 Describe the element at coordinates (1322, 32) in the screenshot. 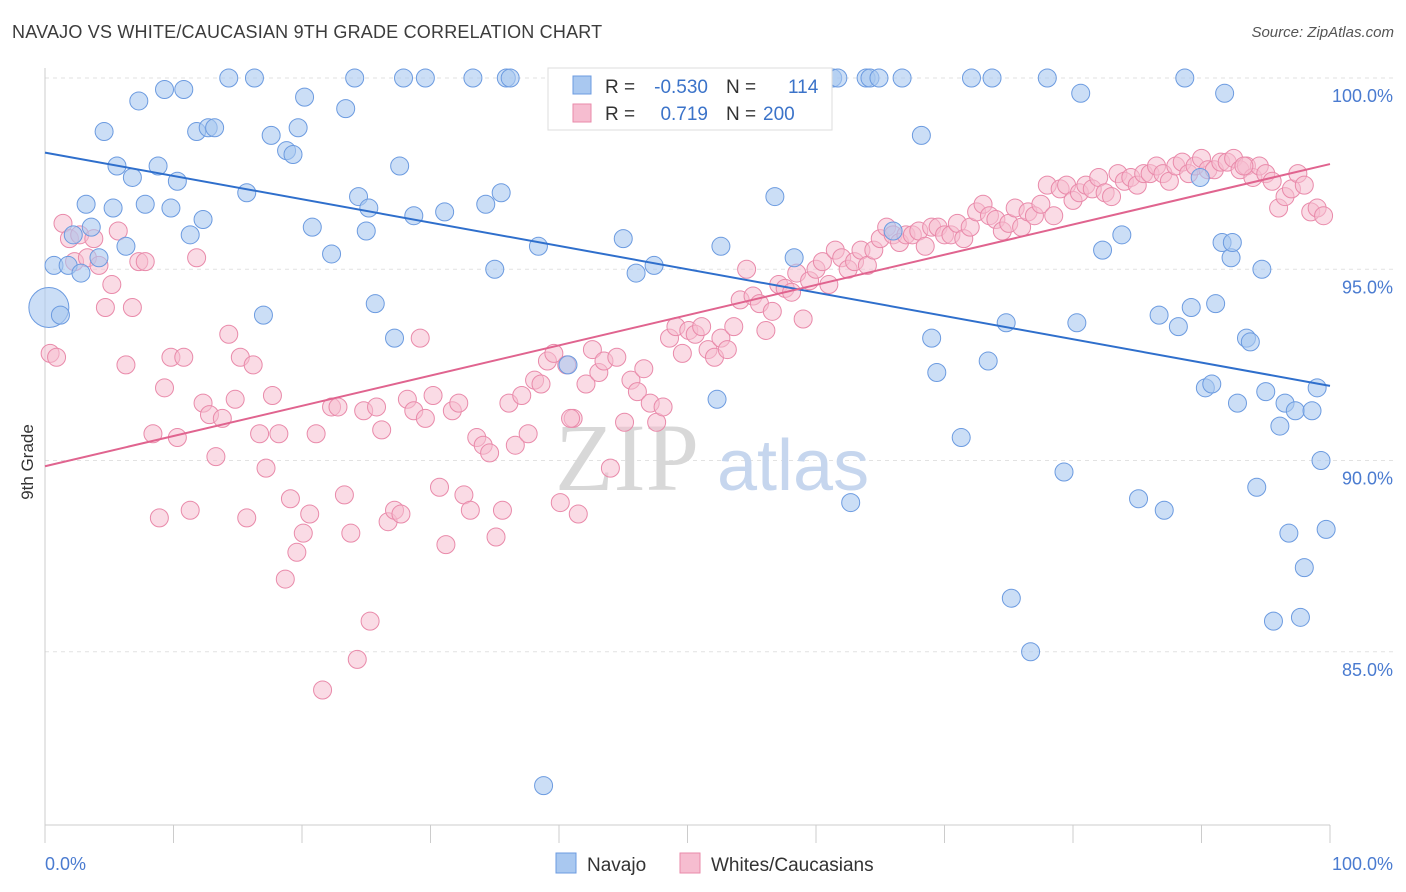

I see `source-credit: Source: ZipAtlas.com` at that location.